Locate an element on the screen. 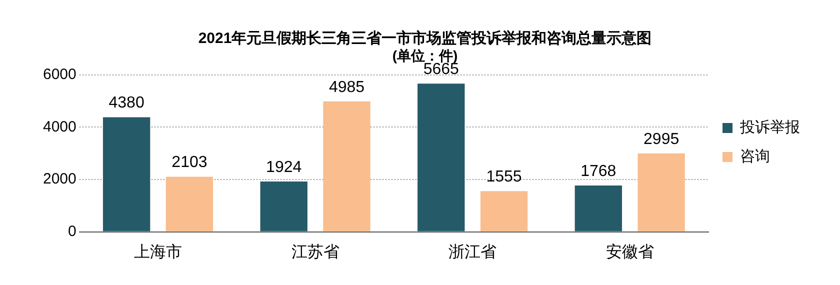 The width and height of the screenshot is (840, 285). y-tick-label: 2000 is located at coordinates (59, 179).